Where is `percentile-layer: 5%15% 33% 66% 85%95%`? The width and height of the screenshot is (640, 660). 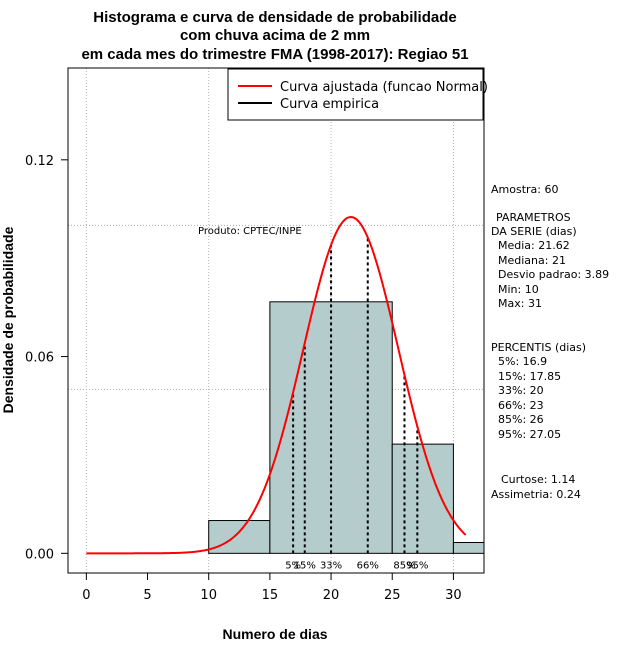
percentile-layer: 5%15% 33% 66% 85%95% is located at coordinates (356, 404).